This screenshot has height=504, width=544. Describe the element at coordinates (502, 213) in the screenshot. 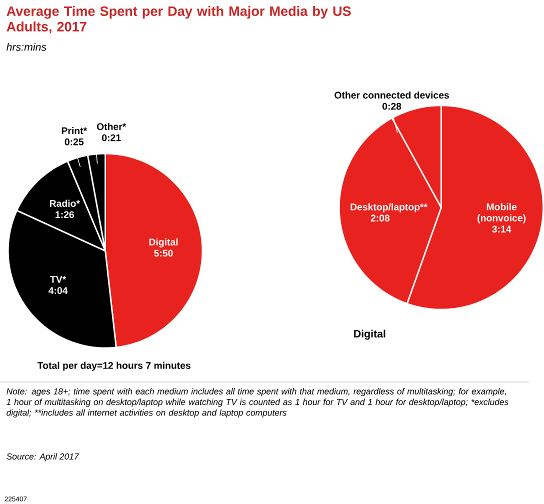

I see `slice-label: Mobile (nonvoice)` at that location.